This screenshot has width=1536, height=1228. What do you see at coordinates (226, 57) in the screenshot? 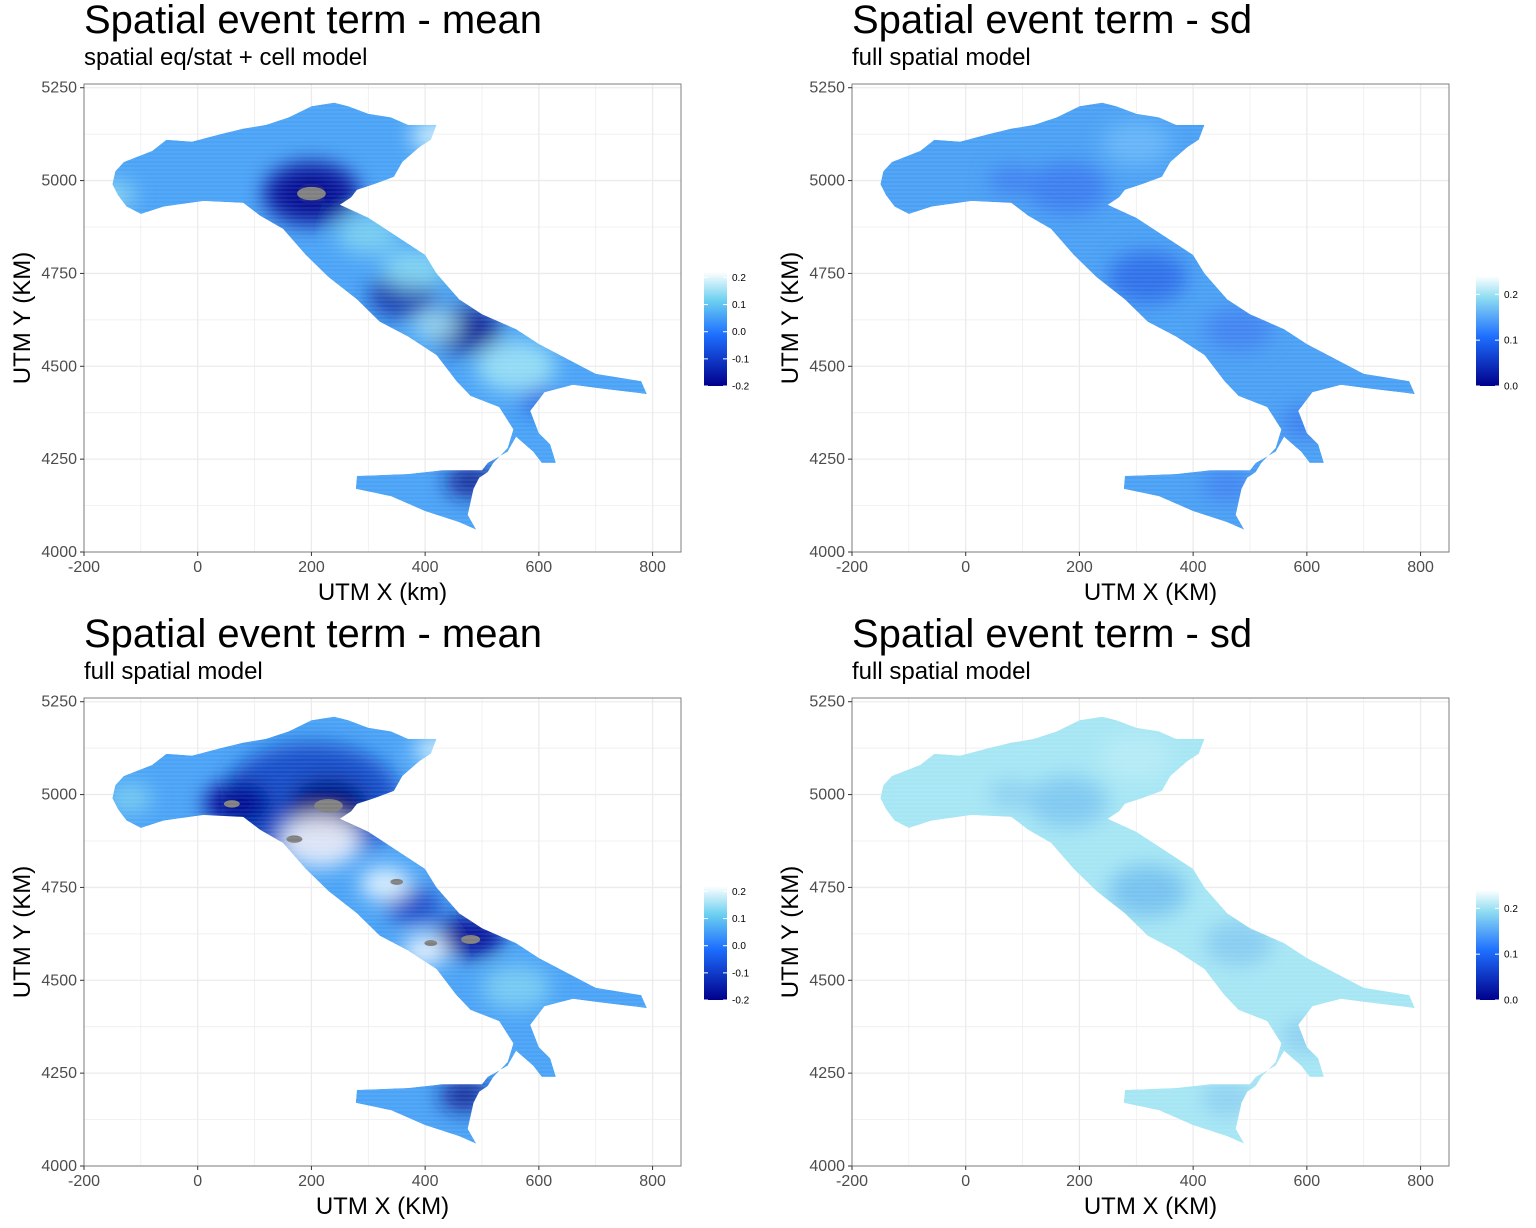
I see `chart-subtitle: spatial eq/stat + cell model` at bounding box center [226, 57].